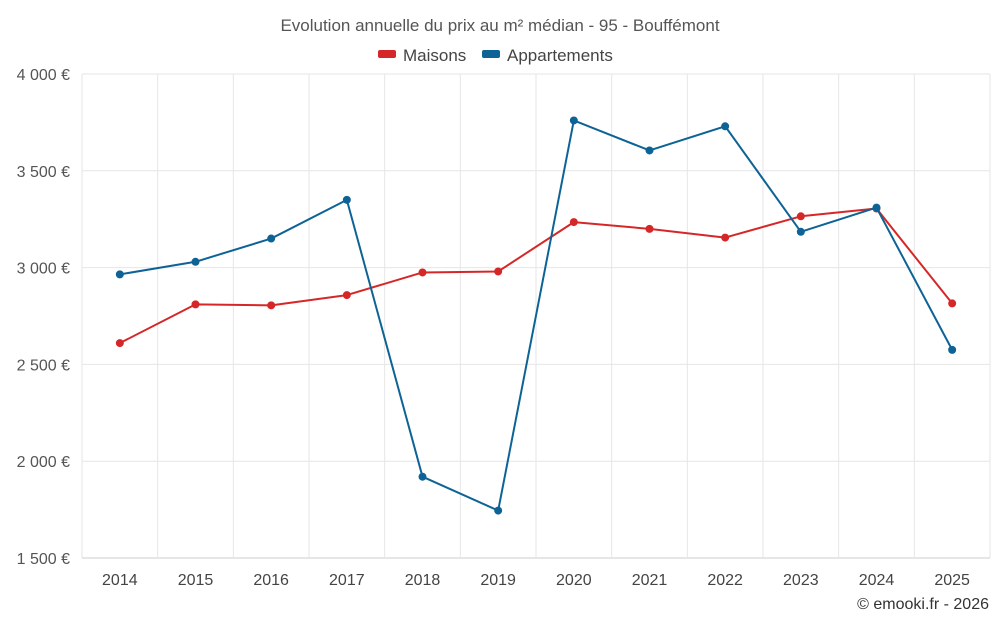  Describe the element at coordinates (43, 462) in the screenshot. I see `y-tick-label: 2 000 €` at that location.